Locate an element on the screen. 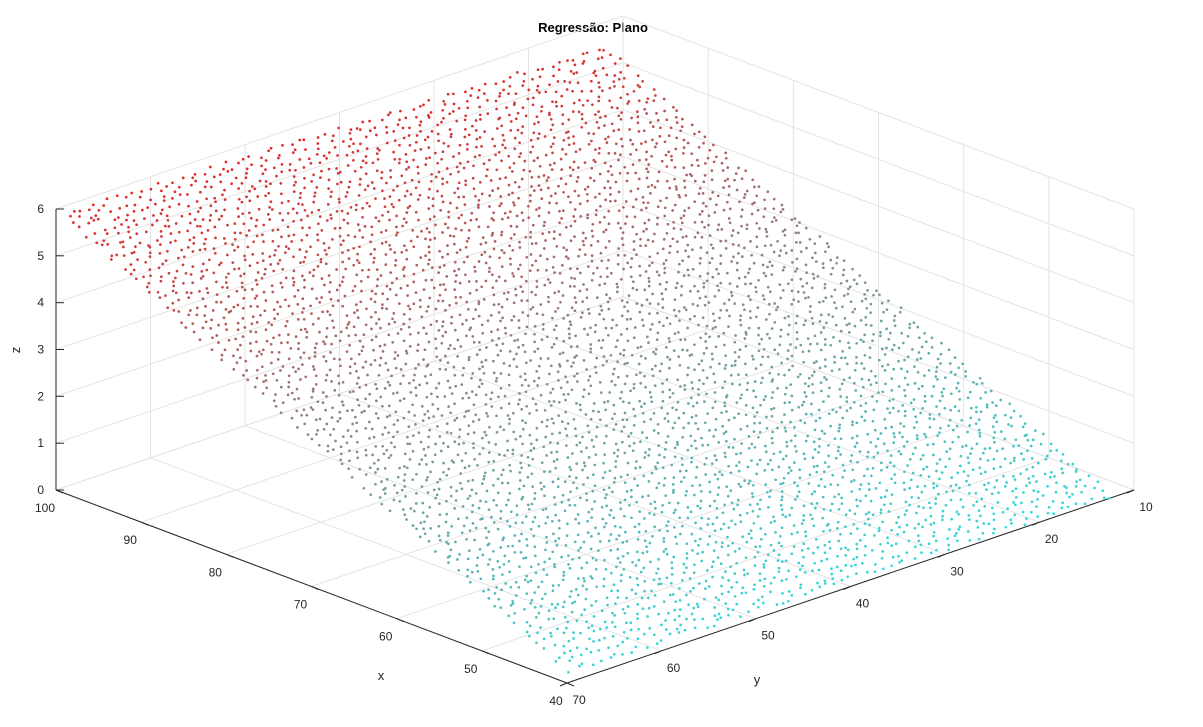  grid-line-wall-x-horz is located at coordinates (339, 393).